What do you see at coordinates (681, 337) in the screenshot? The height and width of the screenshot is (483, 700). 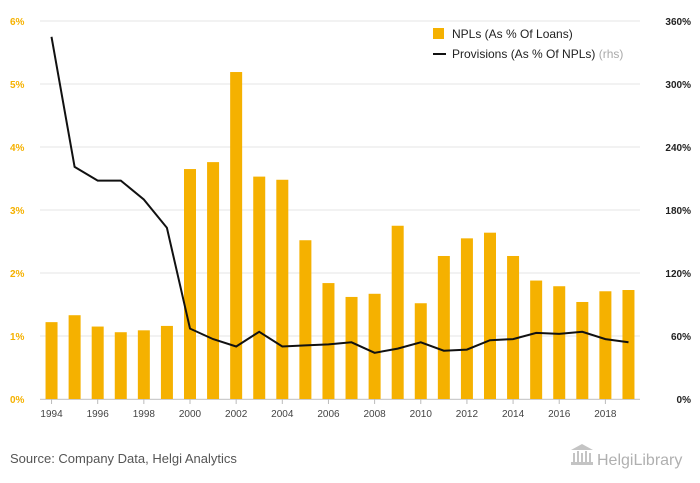 I see `right-tick-label: 60%` at bounding box center [681, 337].